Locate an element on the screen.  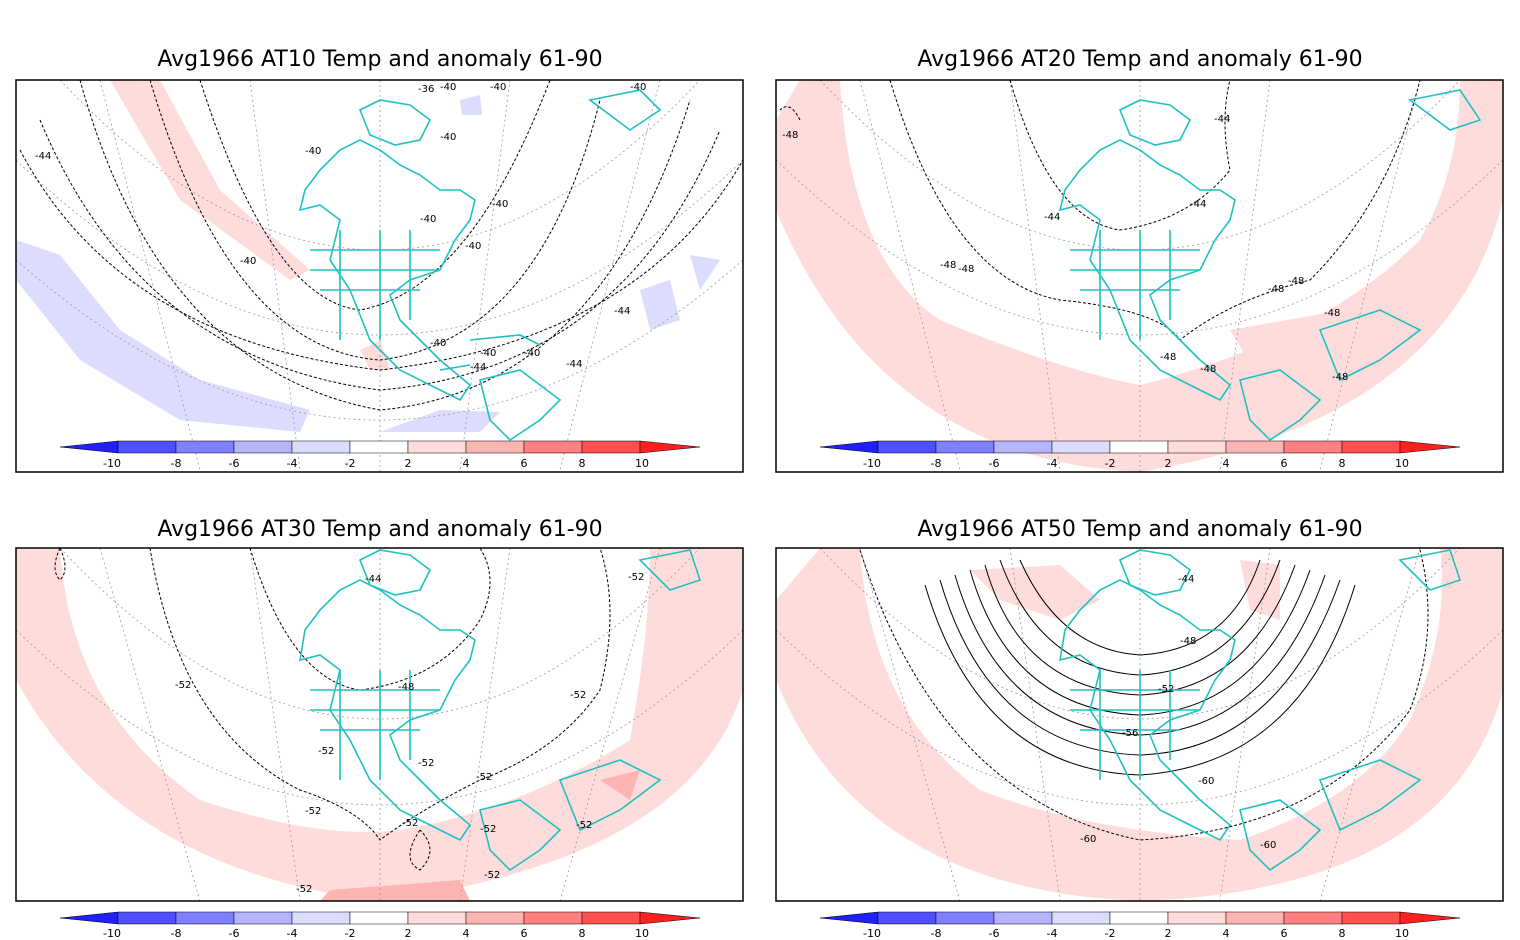
temperature-contours is located at coordinates (332, 709).